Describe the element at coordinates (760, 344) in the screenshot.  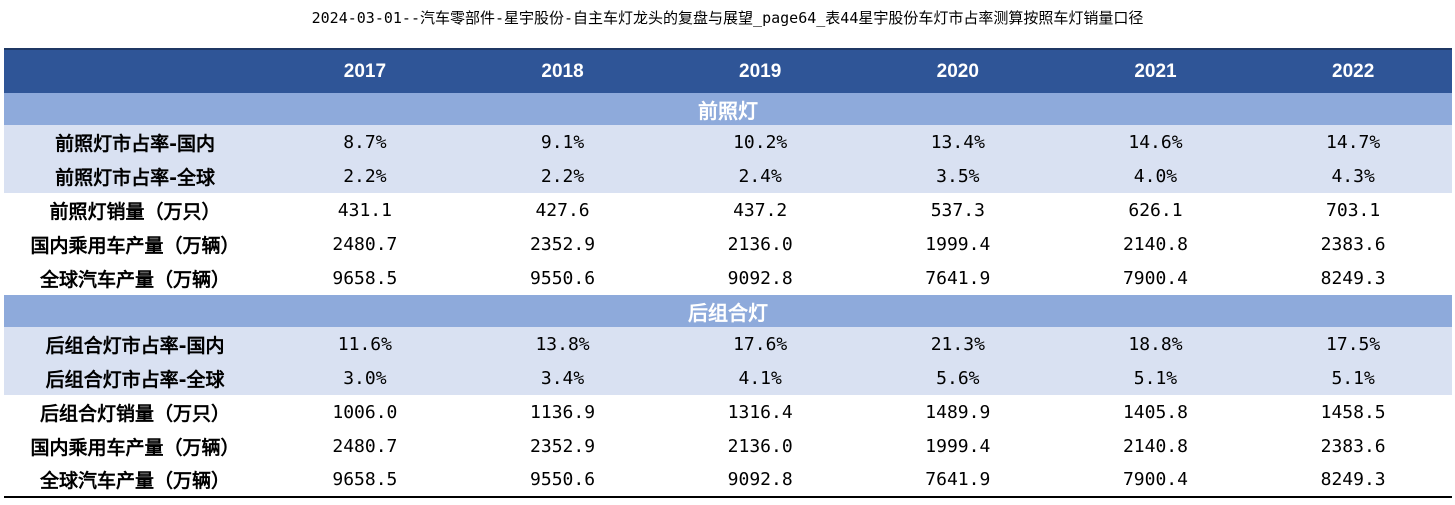
I see `table-cell: 17.6%` at that location.